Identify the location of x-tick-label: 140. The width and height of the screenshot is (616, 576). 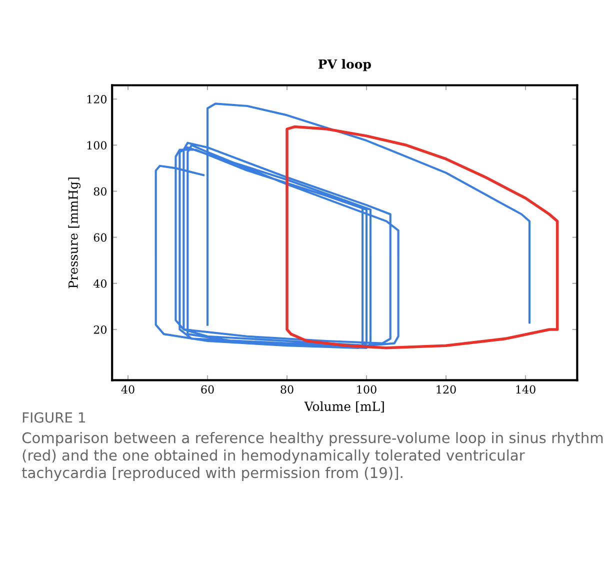
(526, 389).